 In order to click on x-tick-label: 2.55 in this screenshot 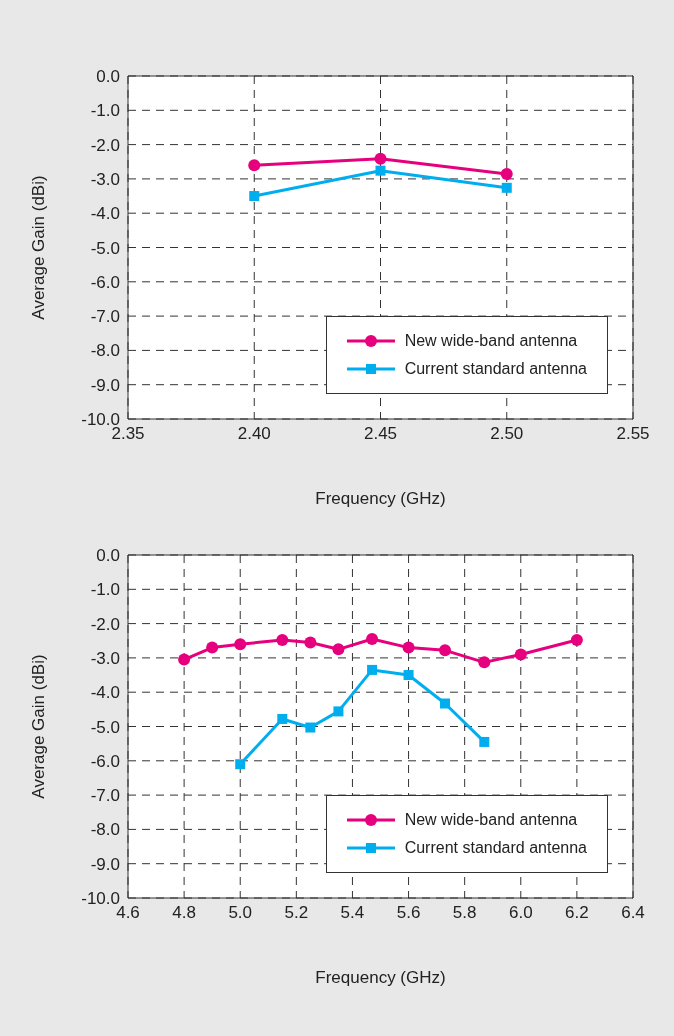, I will do `click(633, 434)`.